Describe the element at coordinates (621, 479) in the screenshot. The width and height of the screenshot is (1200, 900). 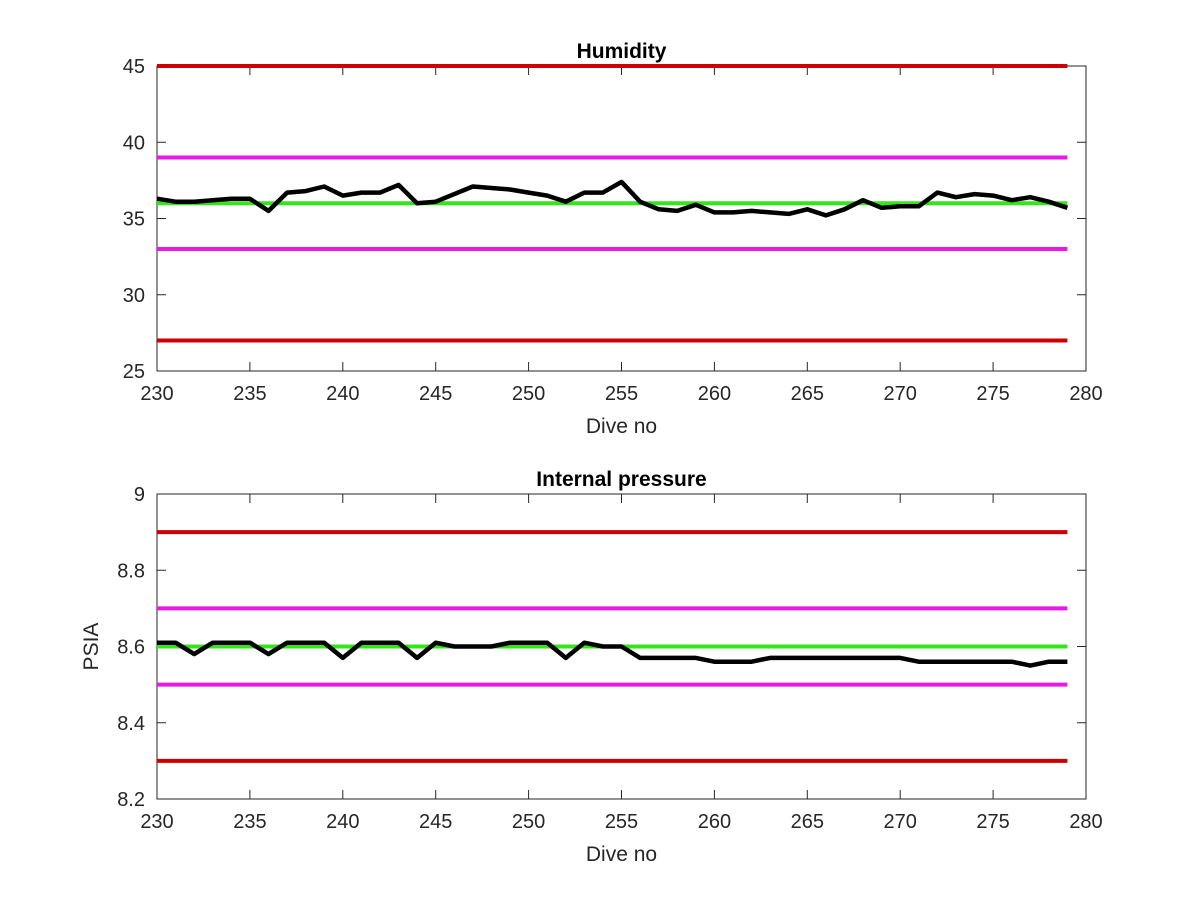
I see `chart-title: Internal pressure` at that location.